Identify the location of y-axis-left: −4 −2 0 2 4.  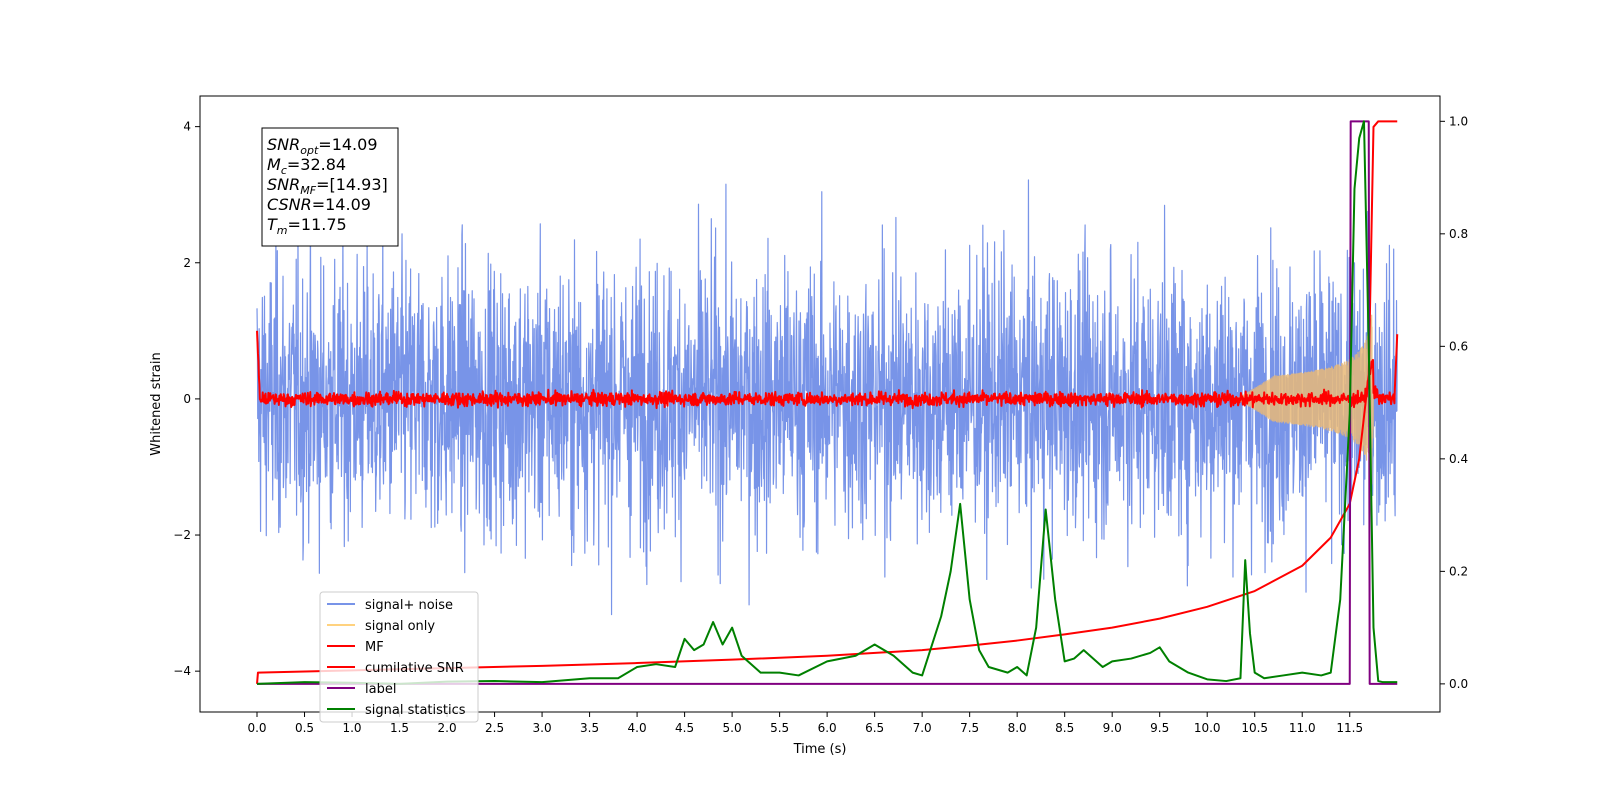
(186, 399).